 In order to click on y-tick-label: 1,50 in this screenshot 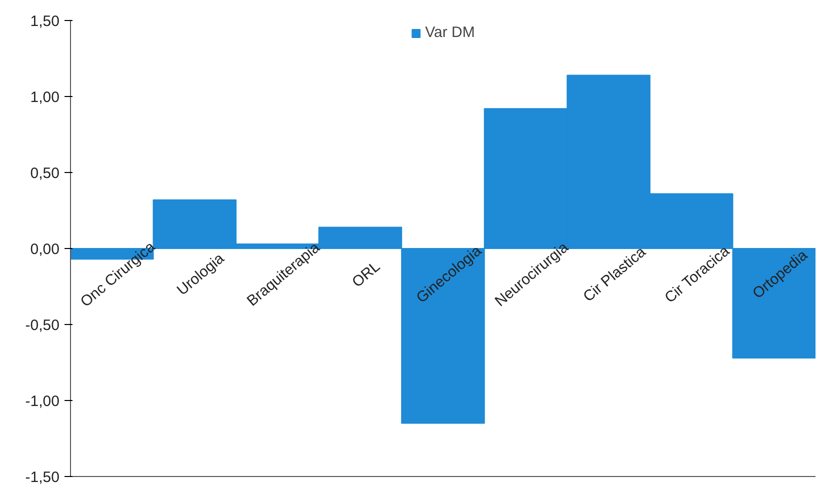, I will do `click(45, 21)`.